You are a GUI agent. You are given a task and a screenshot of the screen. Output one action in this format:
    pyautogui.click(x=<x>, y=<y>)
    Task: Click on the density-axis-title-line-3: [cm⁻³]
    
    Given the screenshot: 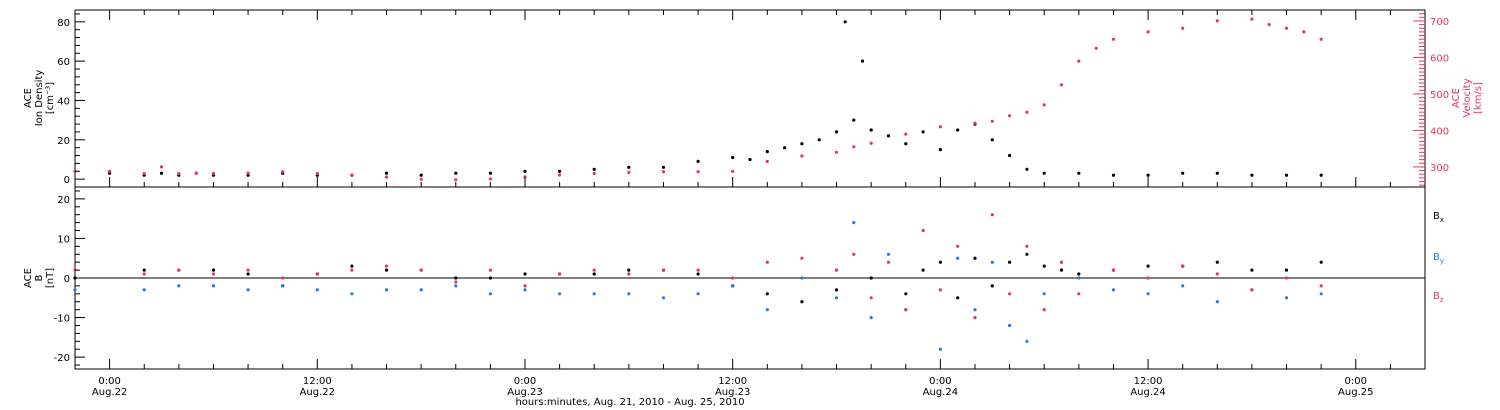 What is the action you would take?
    pyautogui.click(x=50, y=98)
    